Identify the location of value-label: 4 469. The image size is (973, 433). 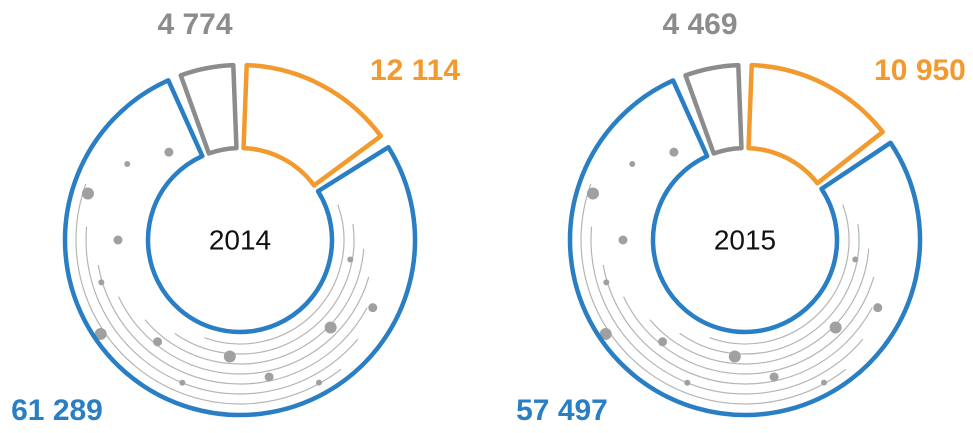
(699, 24).